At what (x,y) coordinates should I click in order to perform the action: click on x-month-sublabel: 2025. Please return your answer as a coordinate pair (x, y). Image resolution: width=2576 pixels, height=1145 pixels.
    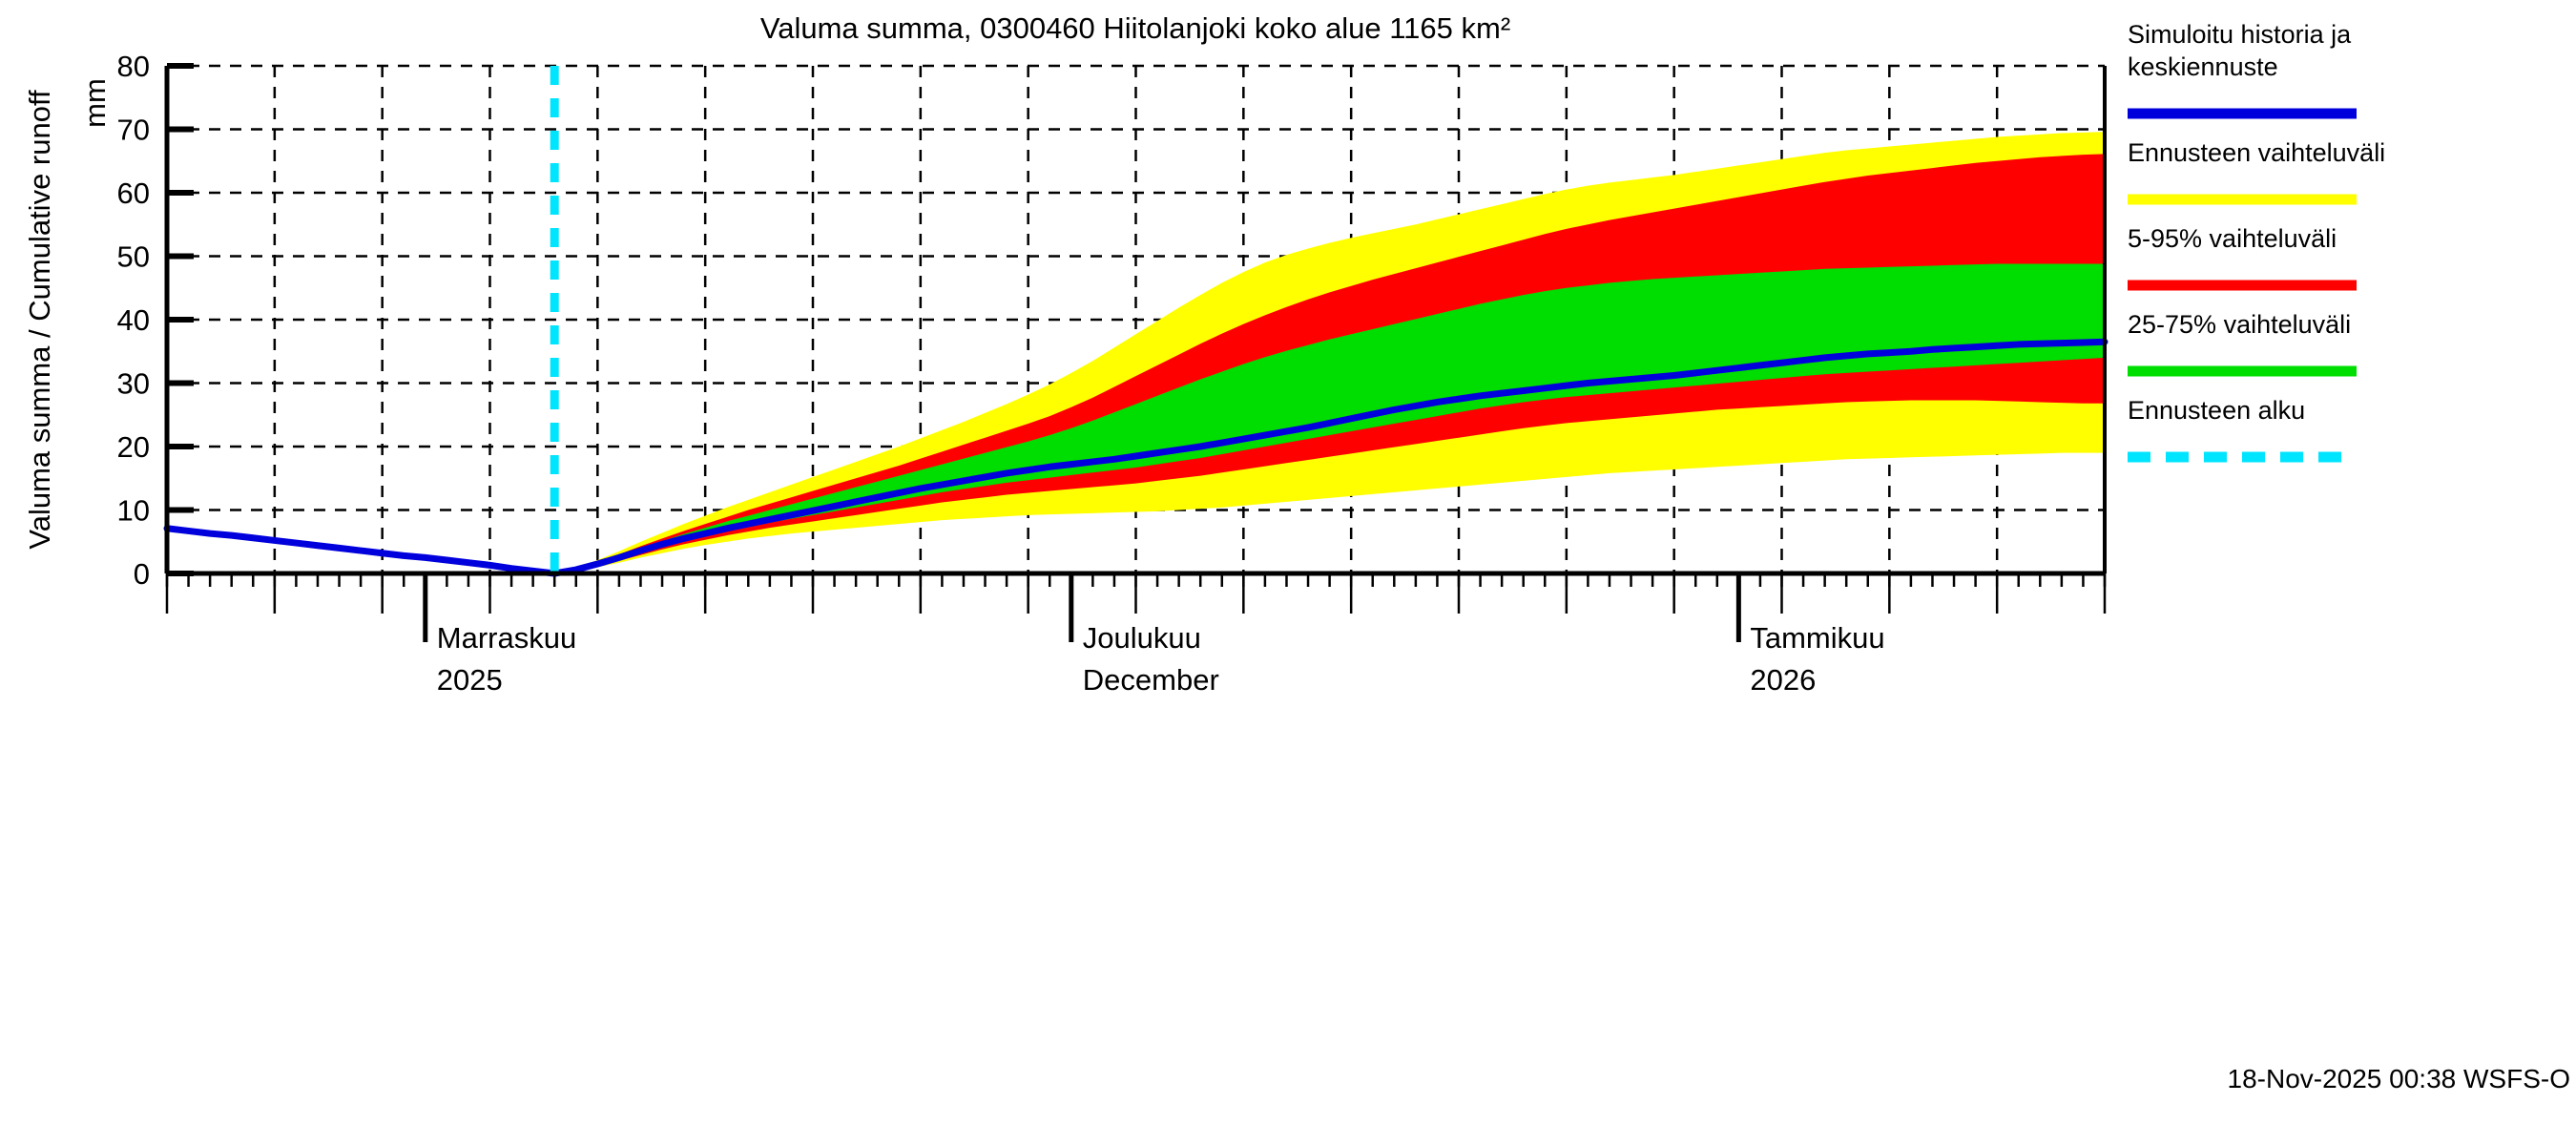
    Looking at the image, I should click on (470, 680).